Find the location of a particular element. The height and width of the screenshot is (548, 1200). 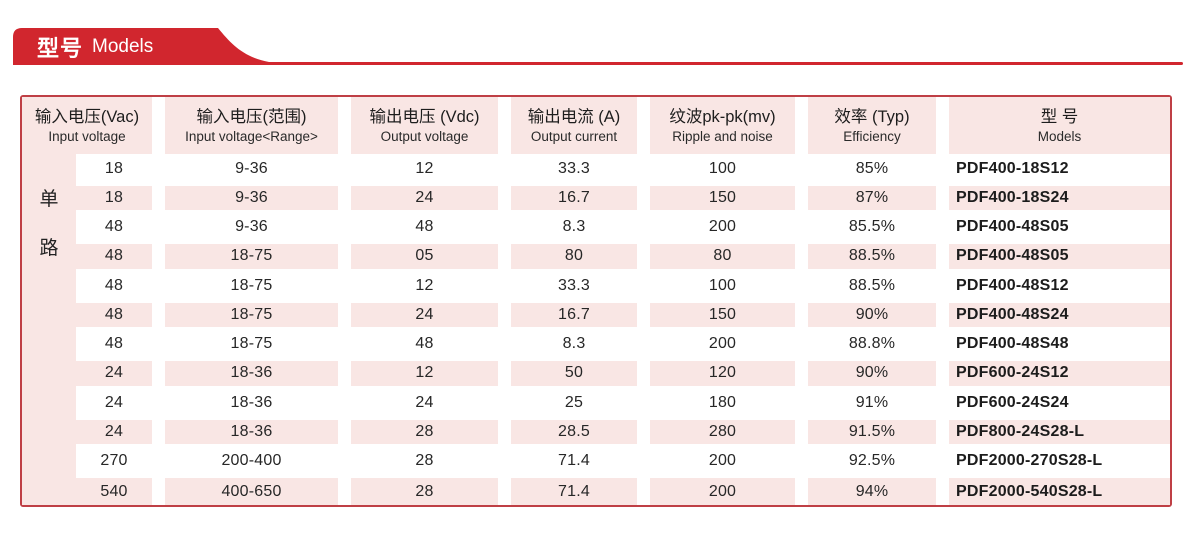

cell-efficiency: 87% is located at coordinates (872, 197).